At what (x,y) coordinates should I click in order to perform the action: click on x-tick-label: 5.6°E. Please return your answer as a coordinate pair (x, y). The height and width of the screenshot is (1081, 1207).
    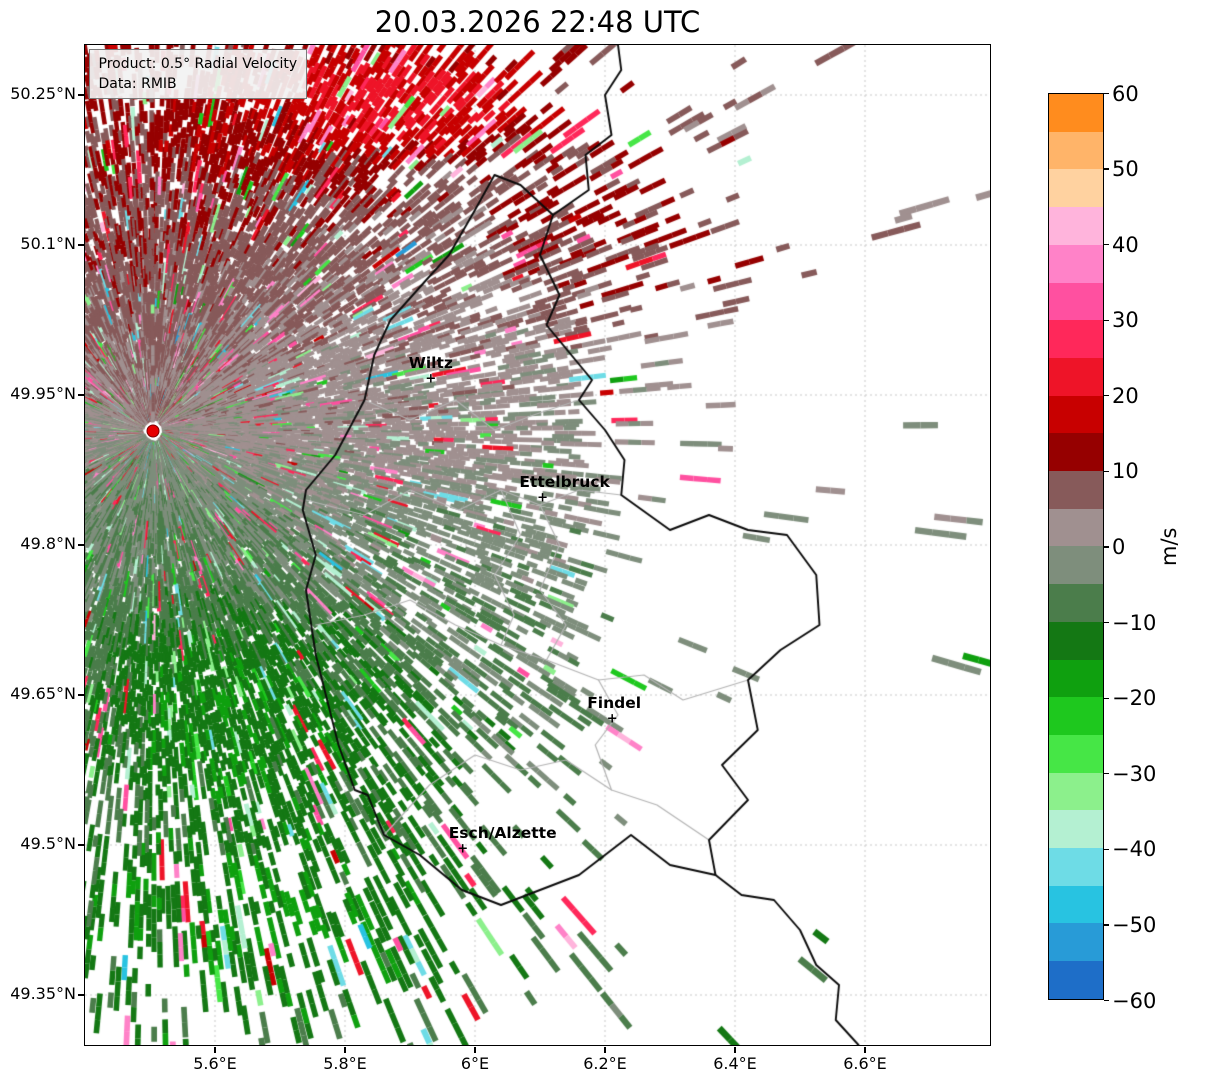
    Looking at the image, I should click on (215, 1063).